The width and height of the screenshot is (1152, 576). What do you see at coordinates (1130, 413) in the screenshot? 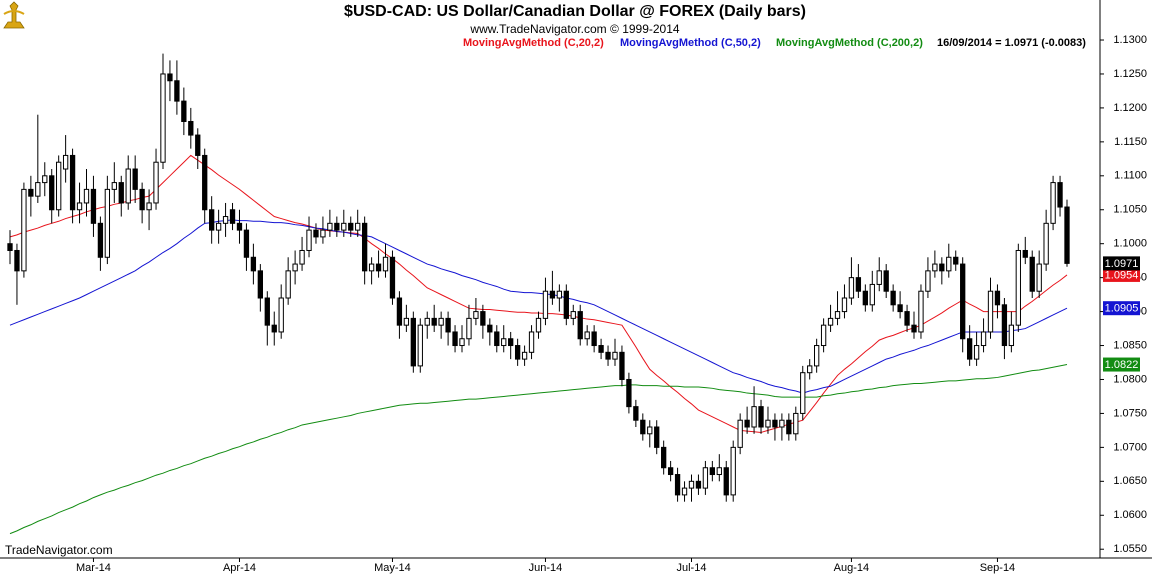
I see `y-tick-label: 1.0750` at bounding box center [1130, 413].